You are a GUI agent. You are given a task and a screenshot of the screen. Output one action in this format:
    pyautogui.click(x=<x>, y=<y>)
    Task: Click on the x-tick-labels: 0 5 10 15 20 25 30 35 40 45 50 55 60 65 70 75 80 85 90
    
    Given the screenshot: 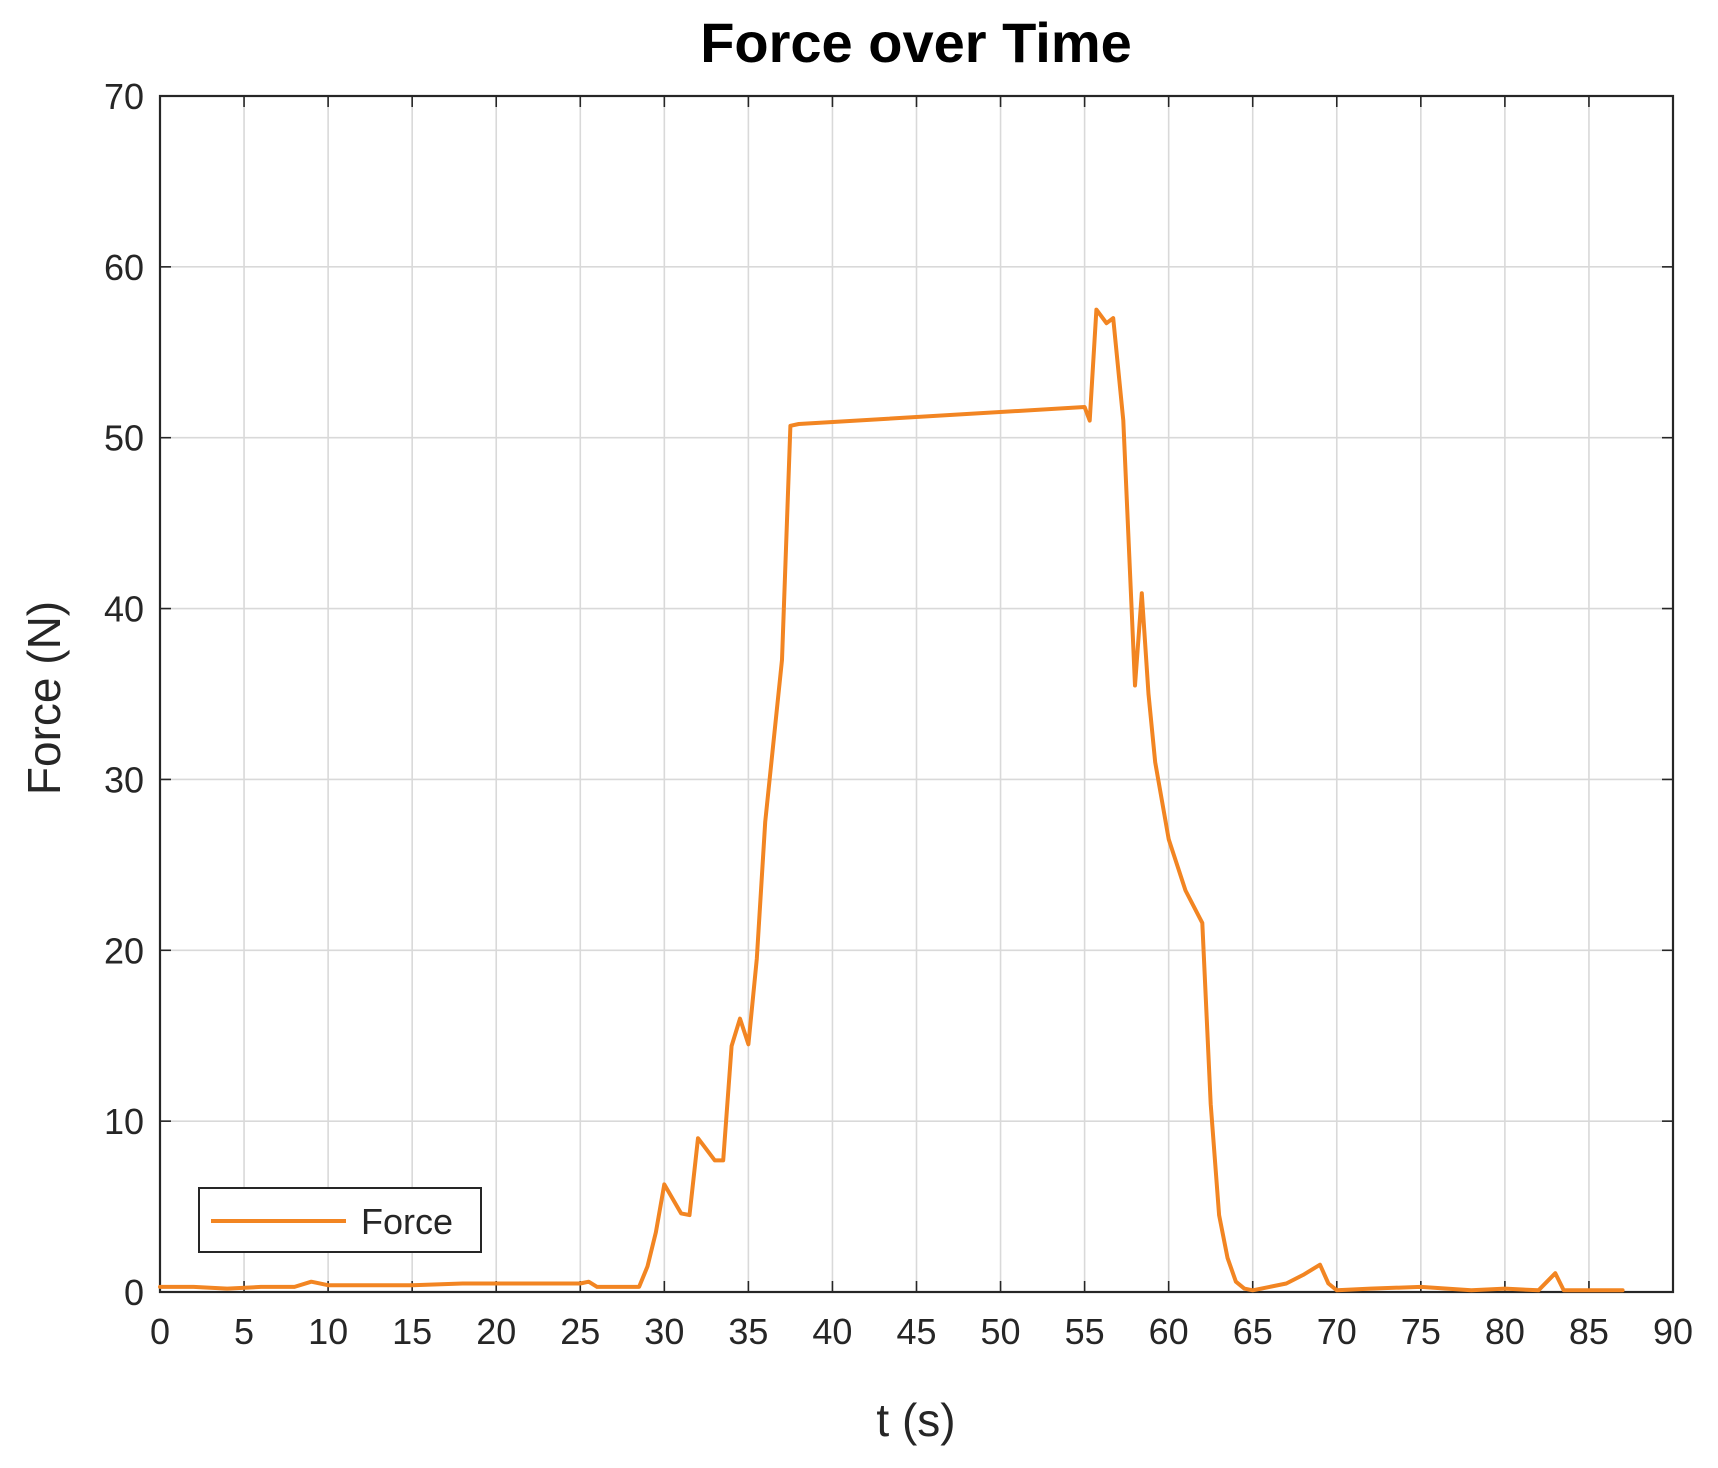 What is the action you would take?
    pyautogui.click(x=921, y=1331)
    